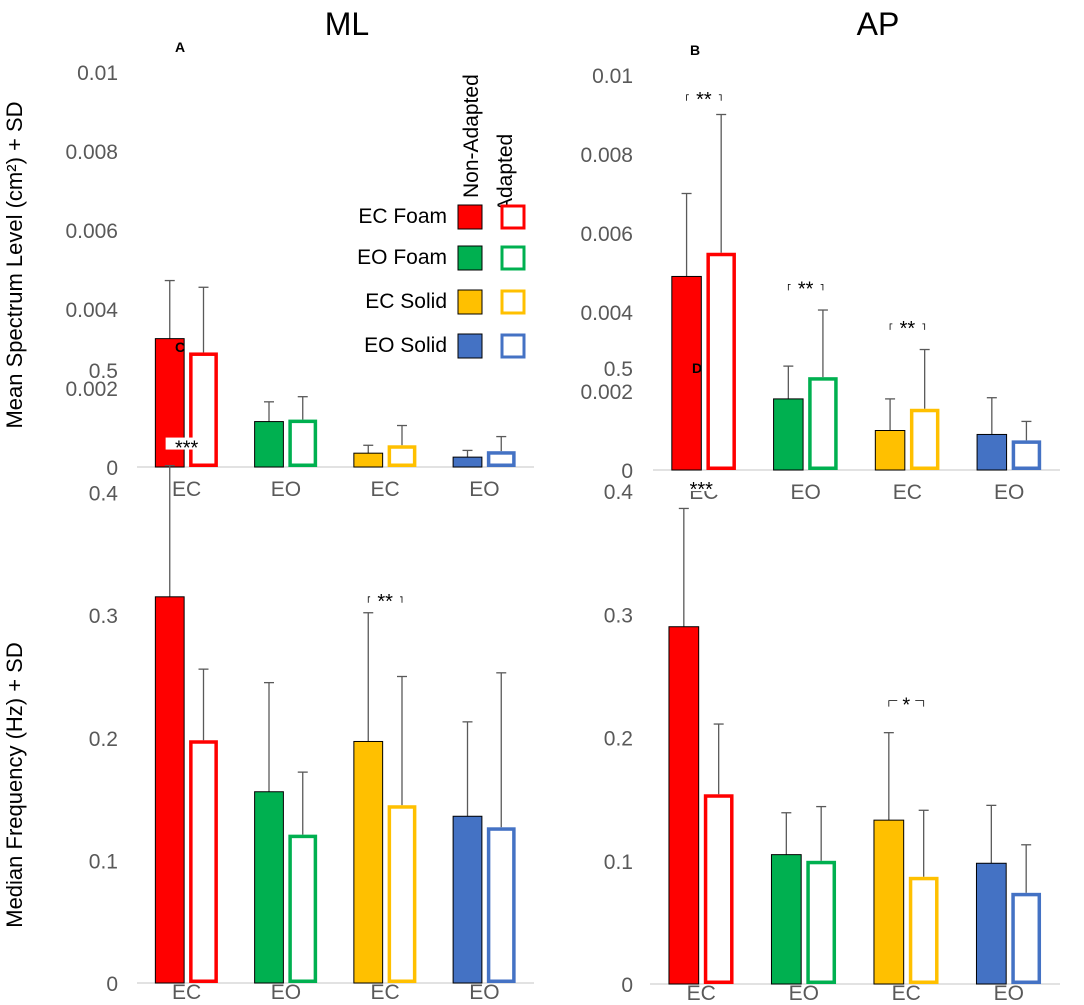  Describe the element at coordinates (402, 257) in the screenshot. I see `legend-label: EO Foam` at that location.